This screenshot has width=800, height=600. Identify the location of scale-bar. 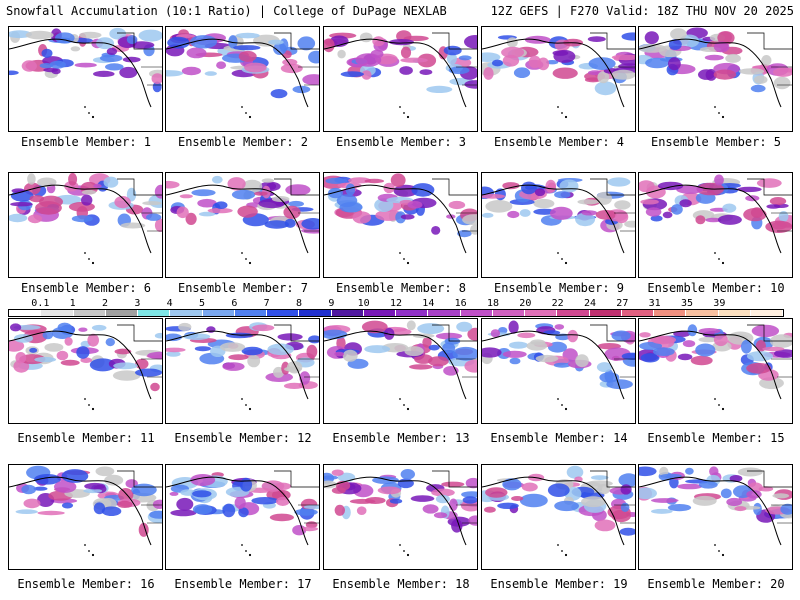
(396, 313).